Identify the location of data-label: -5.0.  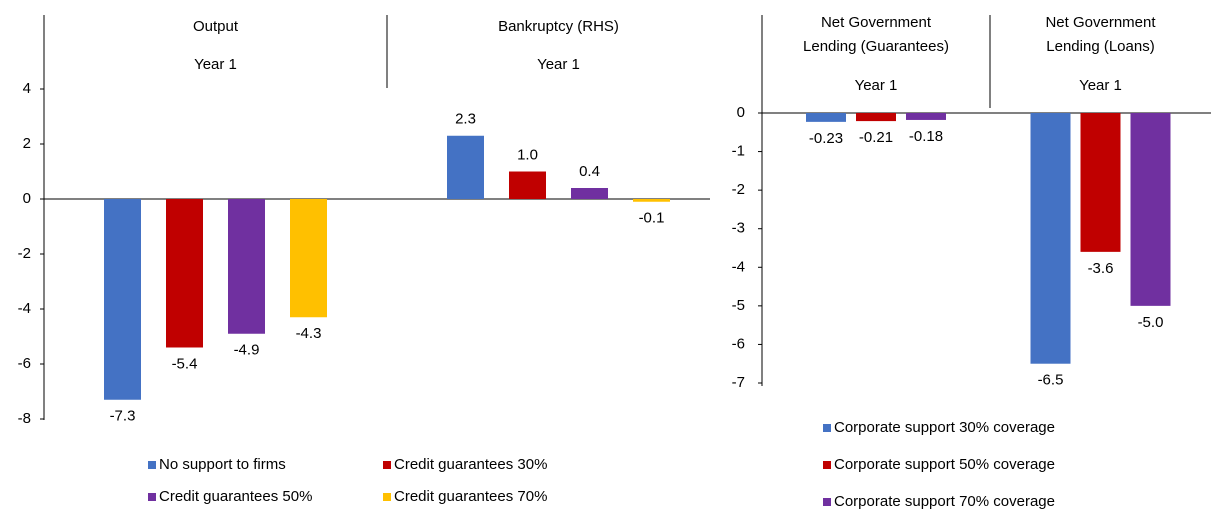
(1151, 322).